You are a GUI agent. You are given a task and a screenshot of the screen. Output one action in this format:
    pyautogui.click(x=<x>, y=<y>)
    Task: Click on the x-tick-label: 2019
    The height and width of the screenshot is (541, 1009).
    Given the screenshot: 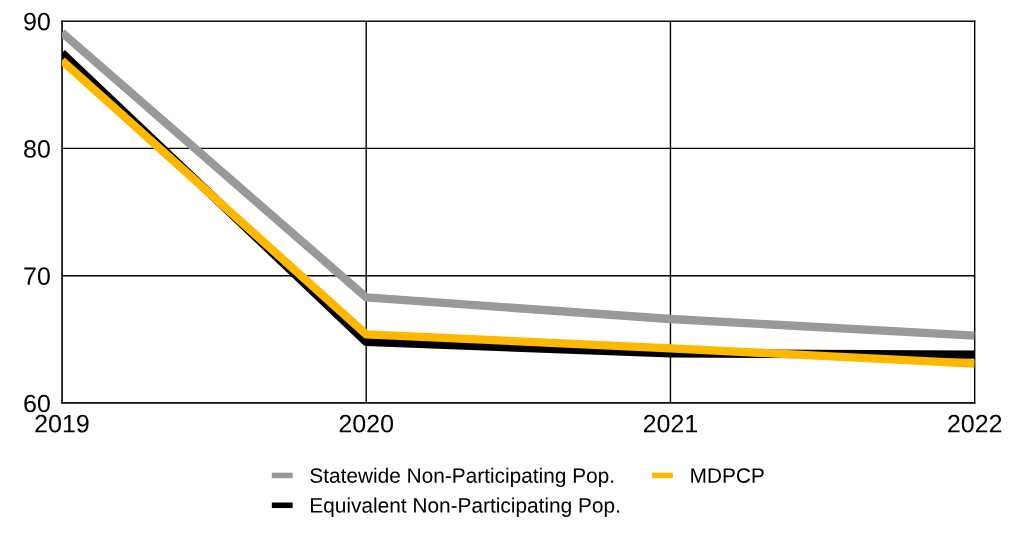 What is the action you would take?
    pyautogui.click(x=62, y=423)
    